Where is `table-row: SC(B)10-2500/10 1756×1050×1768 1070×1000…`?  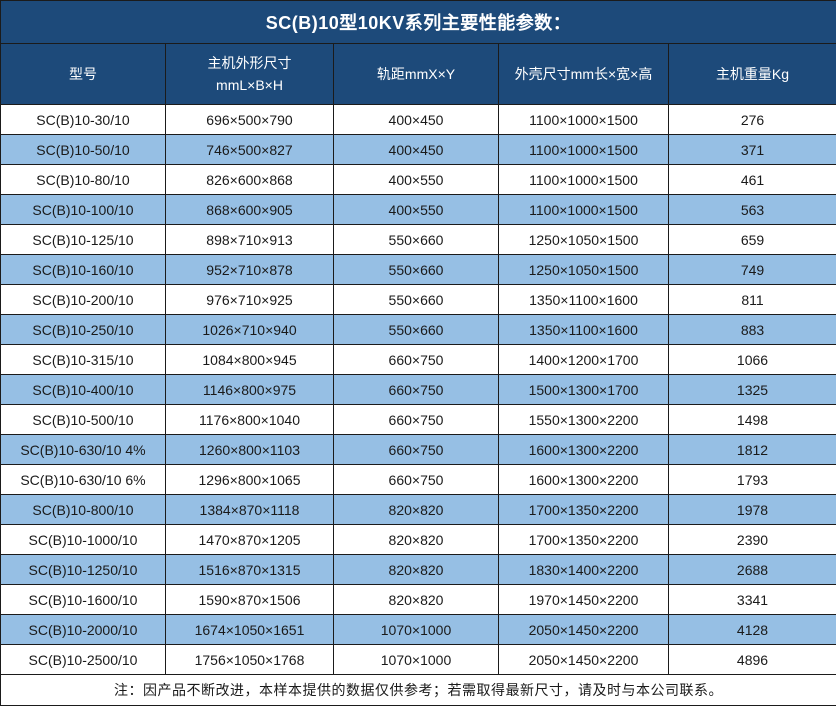 table-row: SC(B)10-2500/10 1756×1050×1768 1070×1000… is located at coordinates (418, 660).